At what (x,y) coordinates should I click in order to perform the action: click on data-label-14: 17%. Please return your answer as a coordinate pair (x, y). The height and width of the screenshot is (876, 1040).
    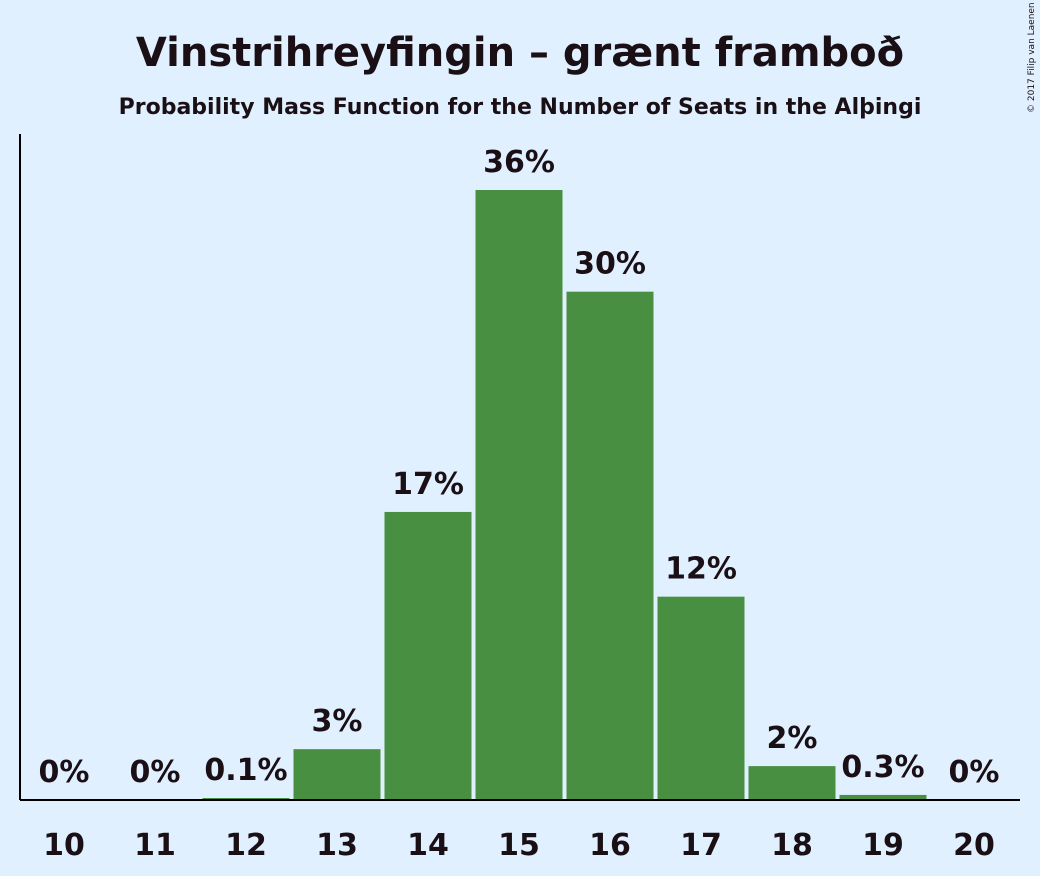
    Looking at the image, I should click on (428, 484).